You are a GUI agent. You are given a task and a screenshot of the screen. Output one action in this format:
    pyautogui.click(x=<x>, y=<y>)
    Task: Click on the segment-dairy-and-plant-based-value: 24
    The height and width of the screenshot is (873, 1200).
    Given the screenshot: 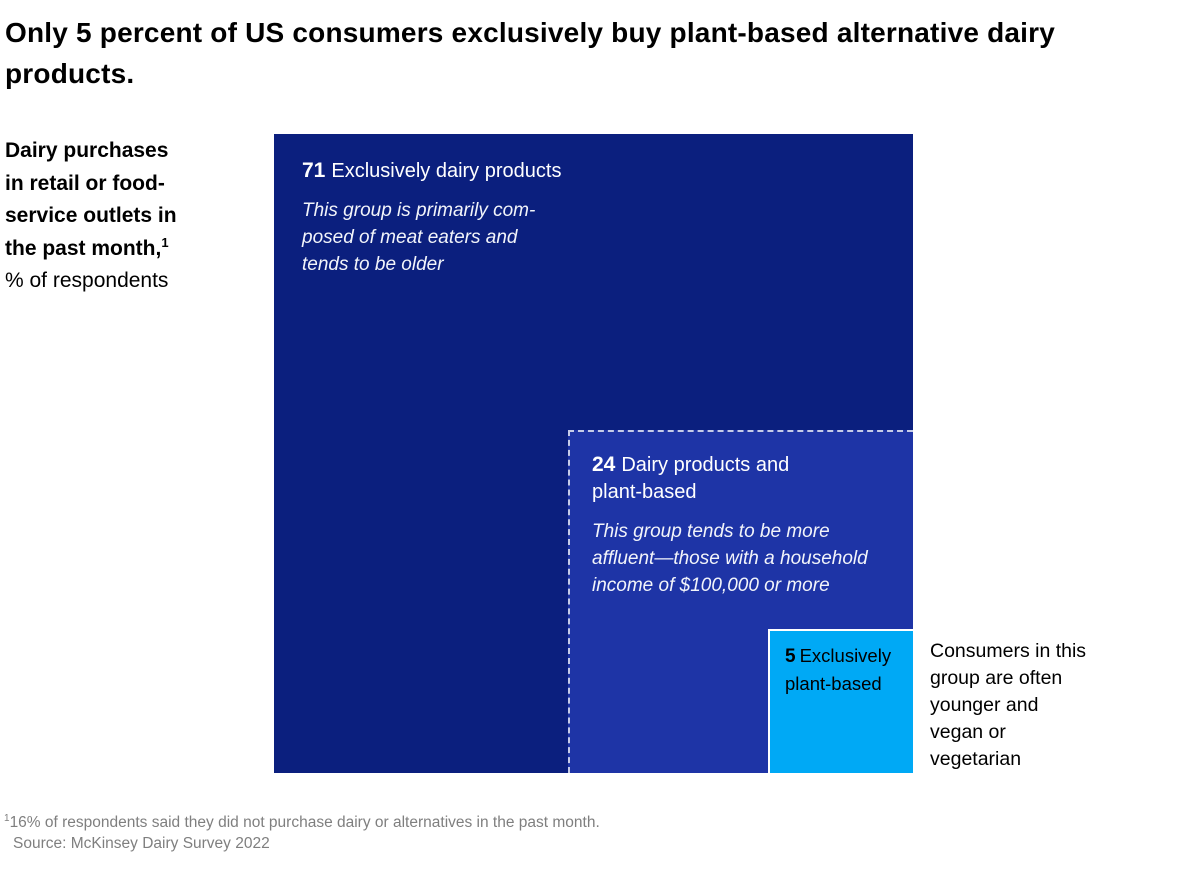 What is the action you would take?
    pyautogui.click(x=604, y=464)
    